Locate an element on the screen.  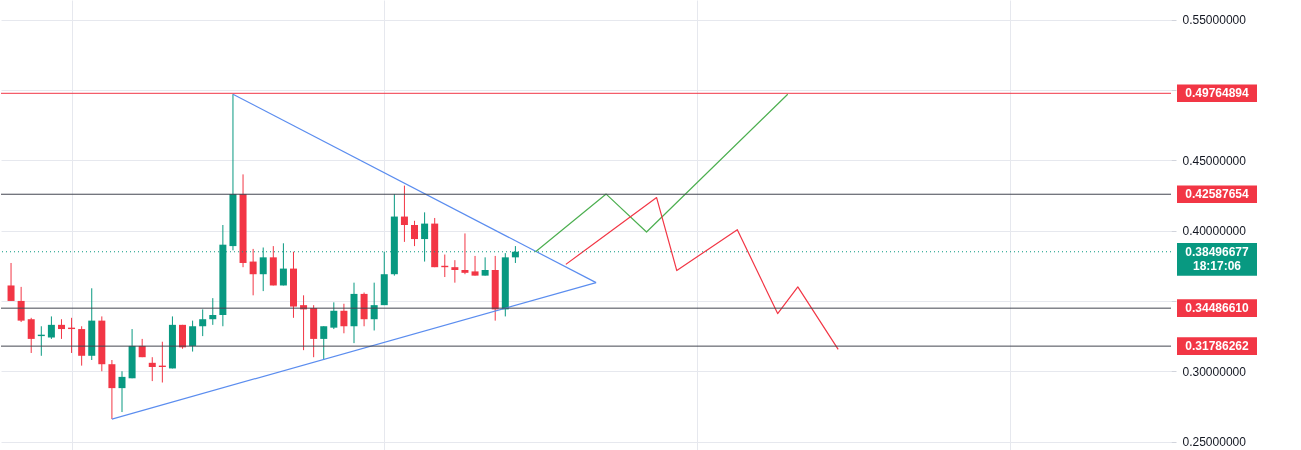
ref-line-label: 0.42587654 is located at coordinates (1217, 194).